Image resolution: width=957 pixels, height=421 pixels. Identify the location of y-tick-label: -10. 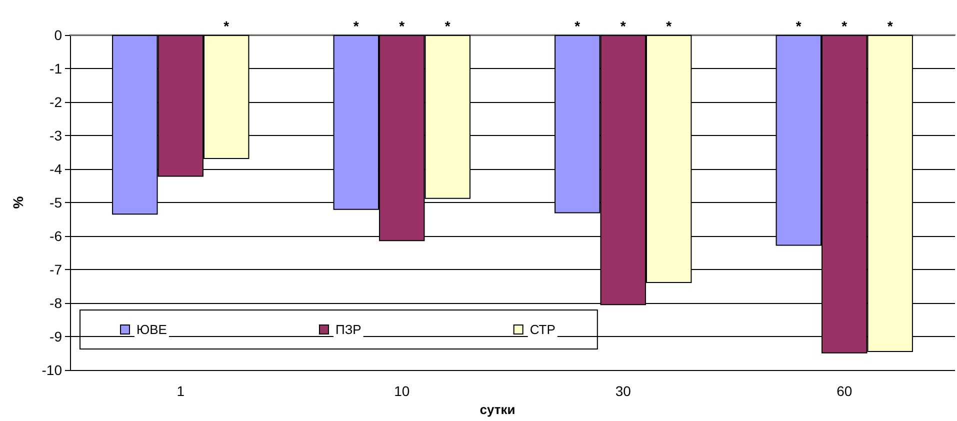
(52, 370).